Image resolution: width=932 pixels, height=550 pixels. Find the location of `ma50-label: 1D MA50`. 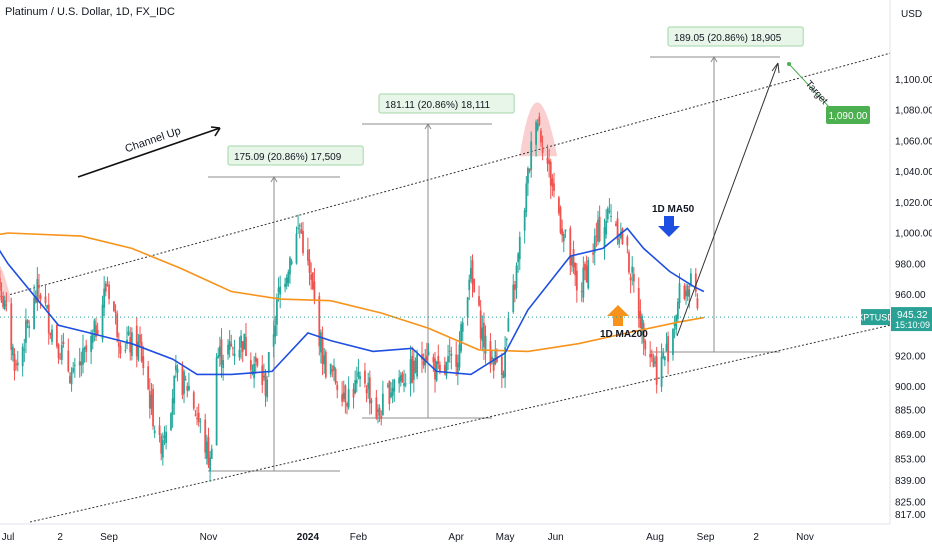

ma50-label: 1D MA50 is located at coordinates (673, 209).